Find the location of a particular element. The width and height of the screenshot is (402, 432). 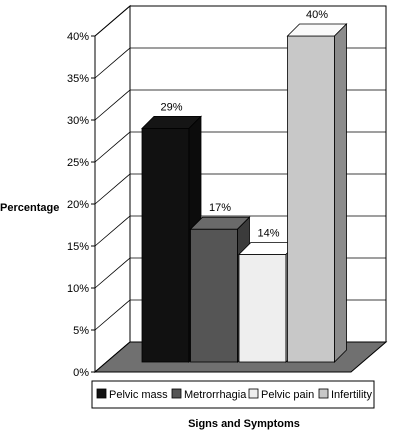

x-axis-title: Signs and Symptoms is located at coordinates (244, 424).